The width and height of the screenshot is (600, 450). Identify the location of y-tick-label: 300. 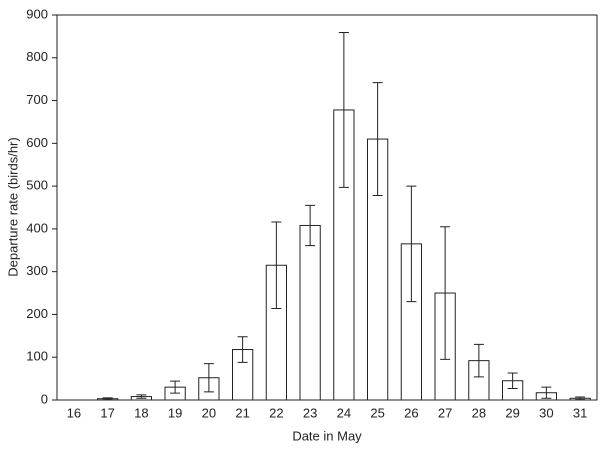
(37, 270).